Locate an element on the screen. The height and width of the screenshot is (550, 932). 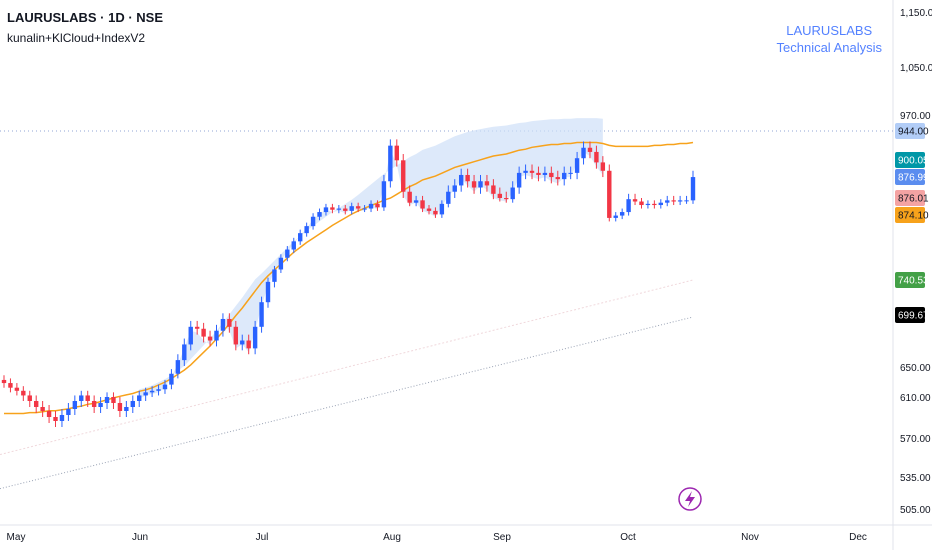
y-tick-label: 1,150.00 is located at coordinates (916, 13).